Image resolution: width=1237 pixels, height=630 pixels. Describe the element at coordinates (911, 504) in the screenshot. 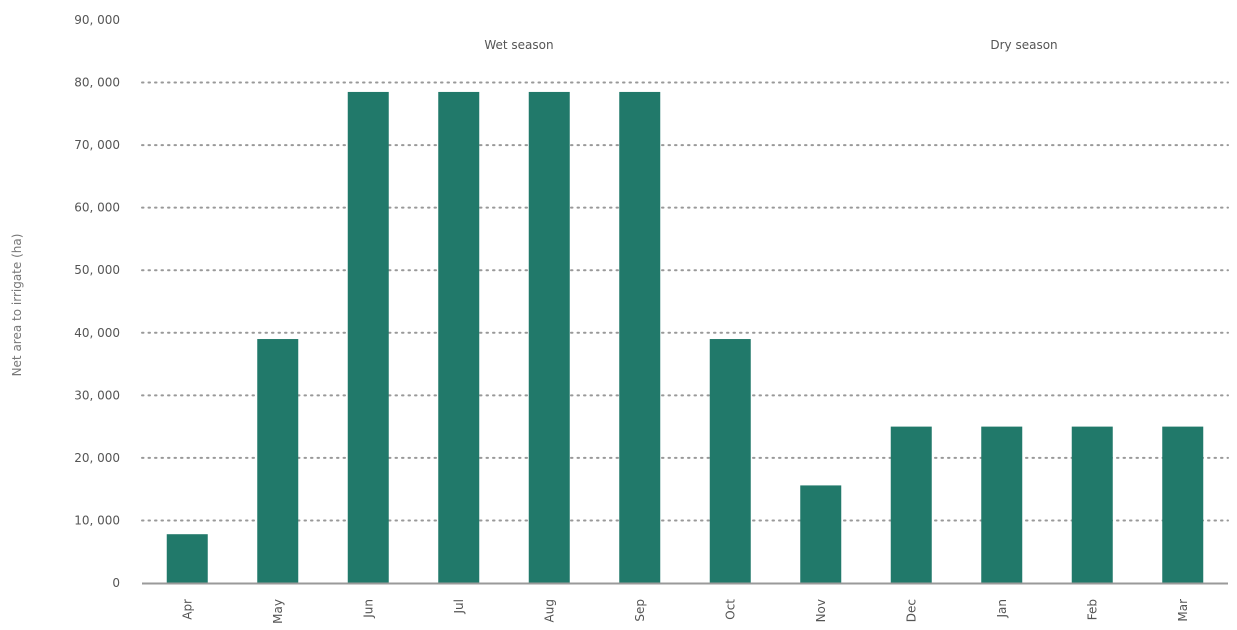

I see `bar-dec` at that location.